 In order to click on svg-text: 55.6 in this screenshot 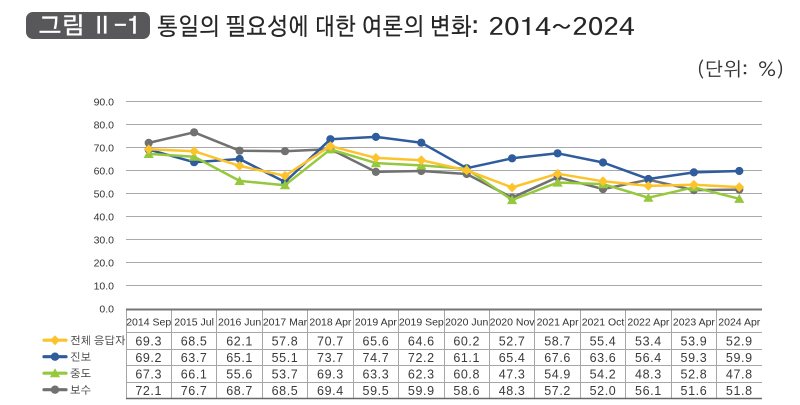, I will do `click(239, 374)`.